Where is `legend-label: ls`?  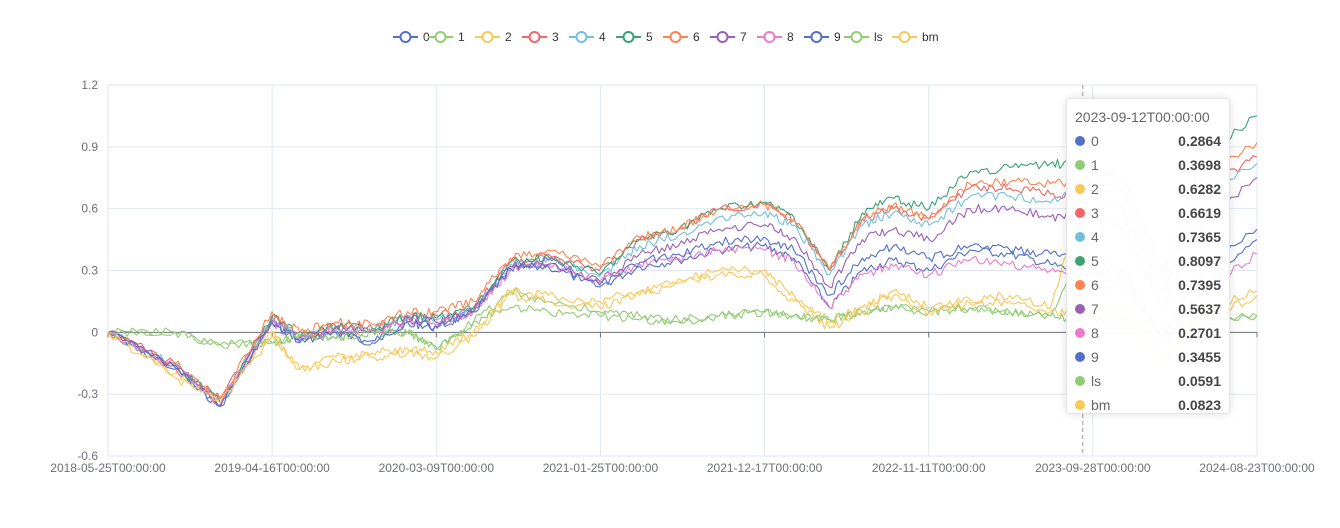
legend-label: ls is located at coordinates (878, 37).